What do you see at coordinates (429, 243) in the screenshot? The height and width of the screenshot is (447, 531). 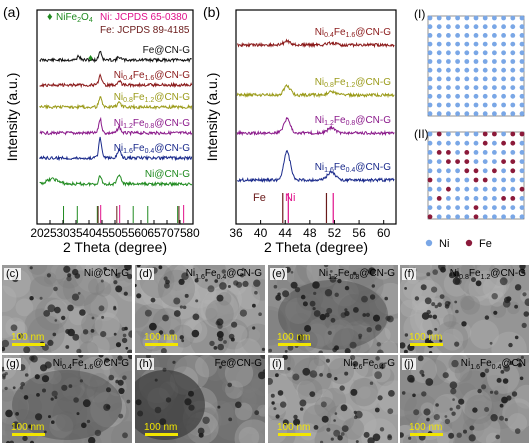 I see `ni-atom-icon` at bounding box center [429, 243].